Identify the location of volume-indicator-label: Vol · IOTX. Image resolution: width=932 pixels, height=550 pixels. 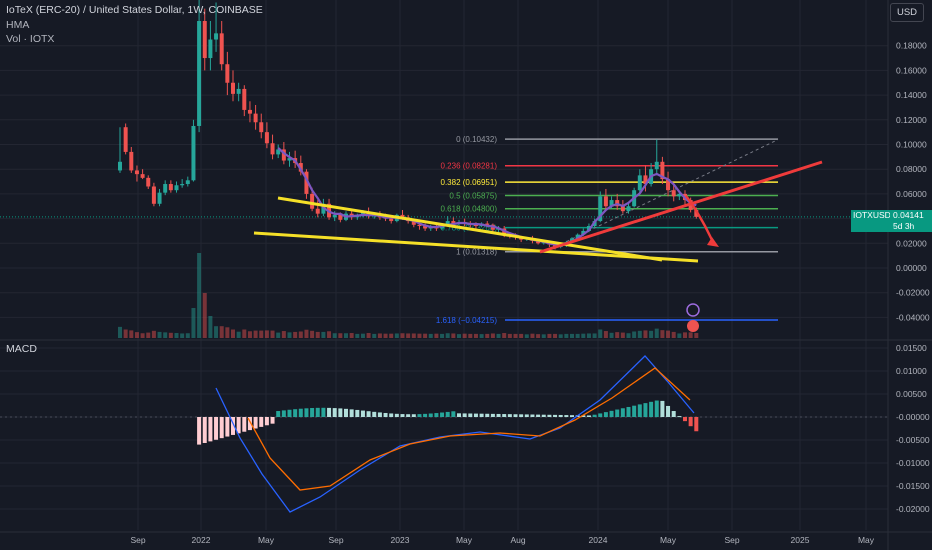
(30, 39).